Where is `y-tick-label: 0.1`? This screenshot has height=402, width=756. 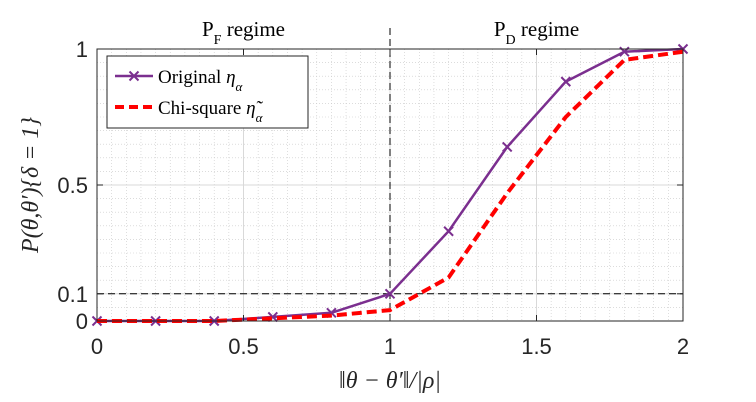
y-tick-label: 0.1 is located at coordinates (72, 294).